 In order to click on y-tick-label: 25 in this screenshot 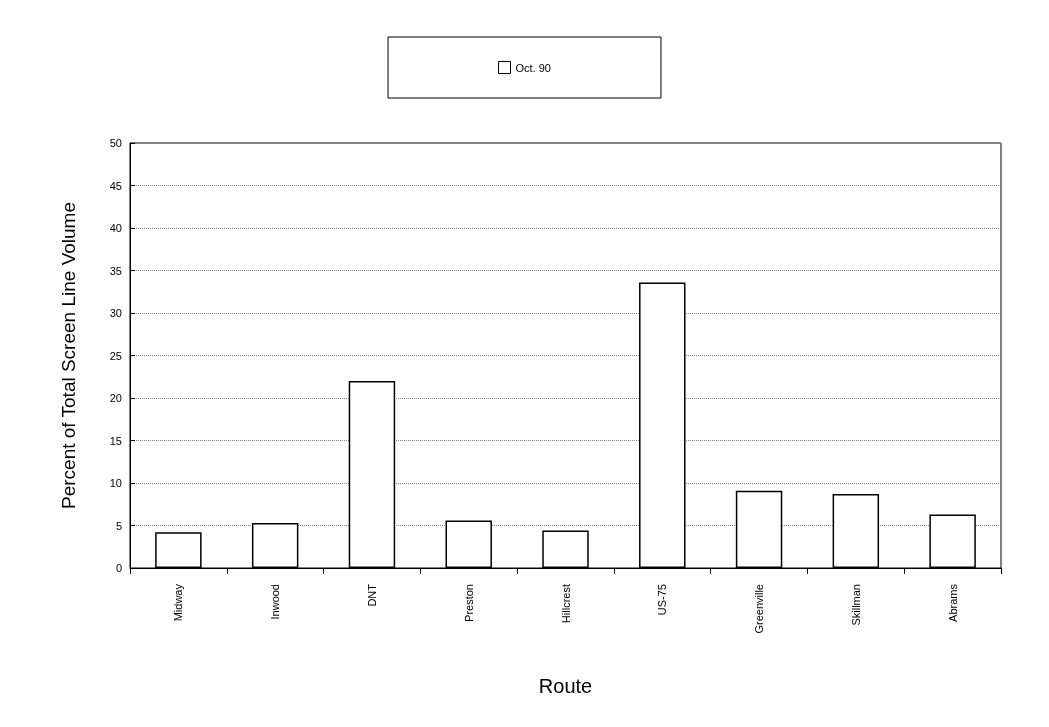, I will do `click(115, 355)`.